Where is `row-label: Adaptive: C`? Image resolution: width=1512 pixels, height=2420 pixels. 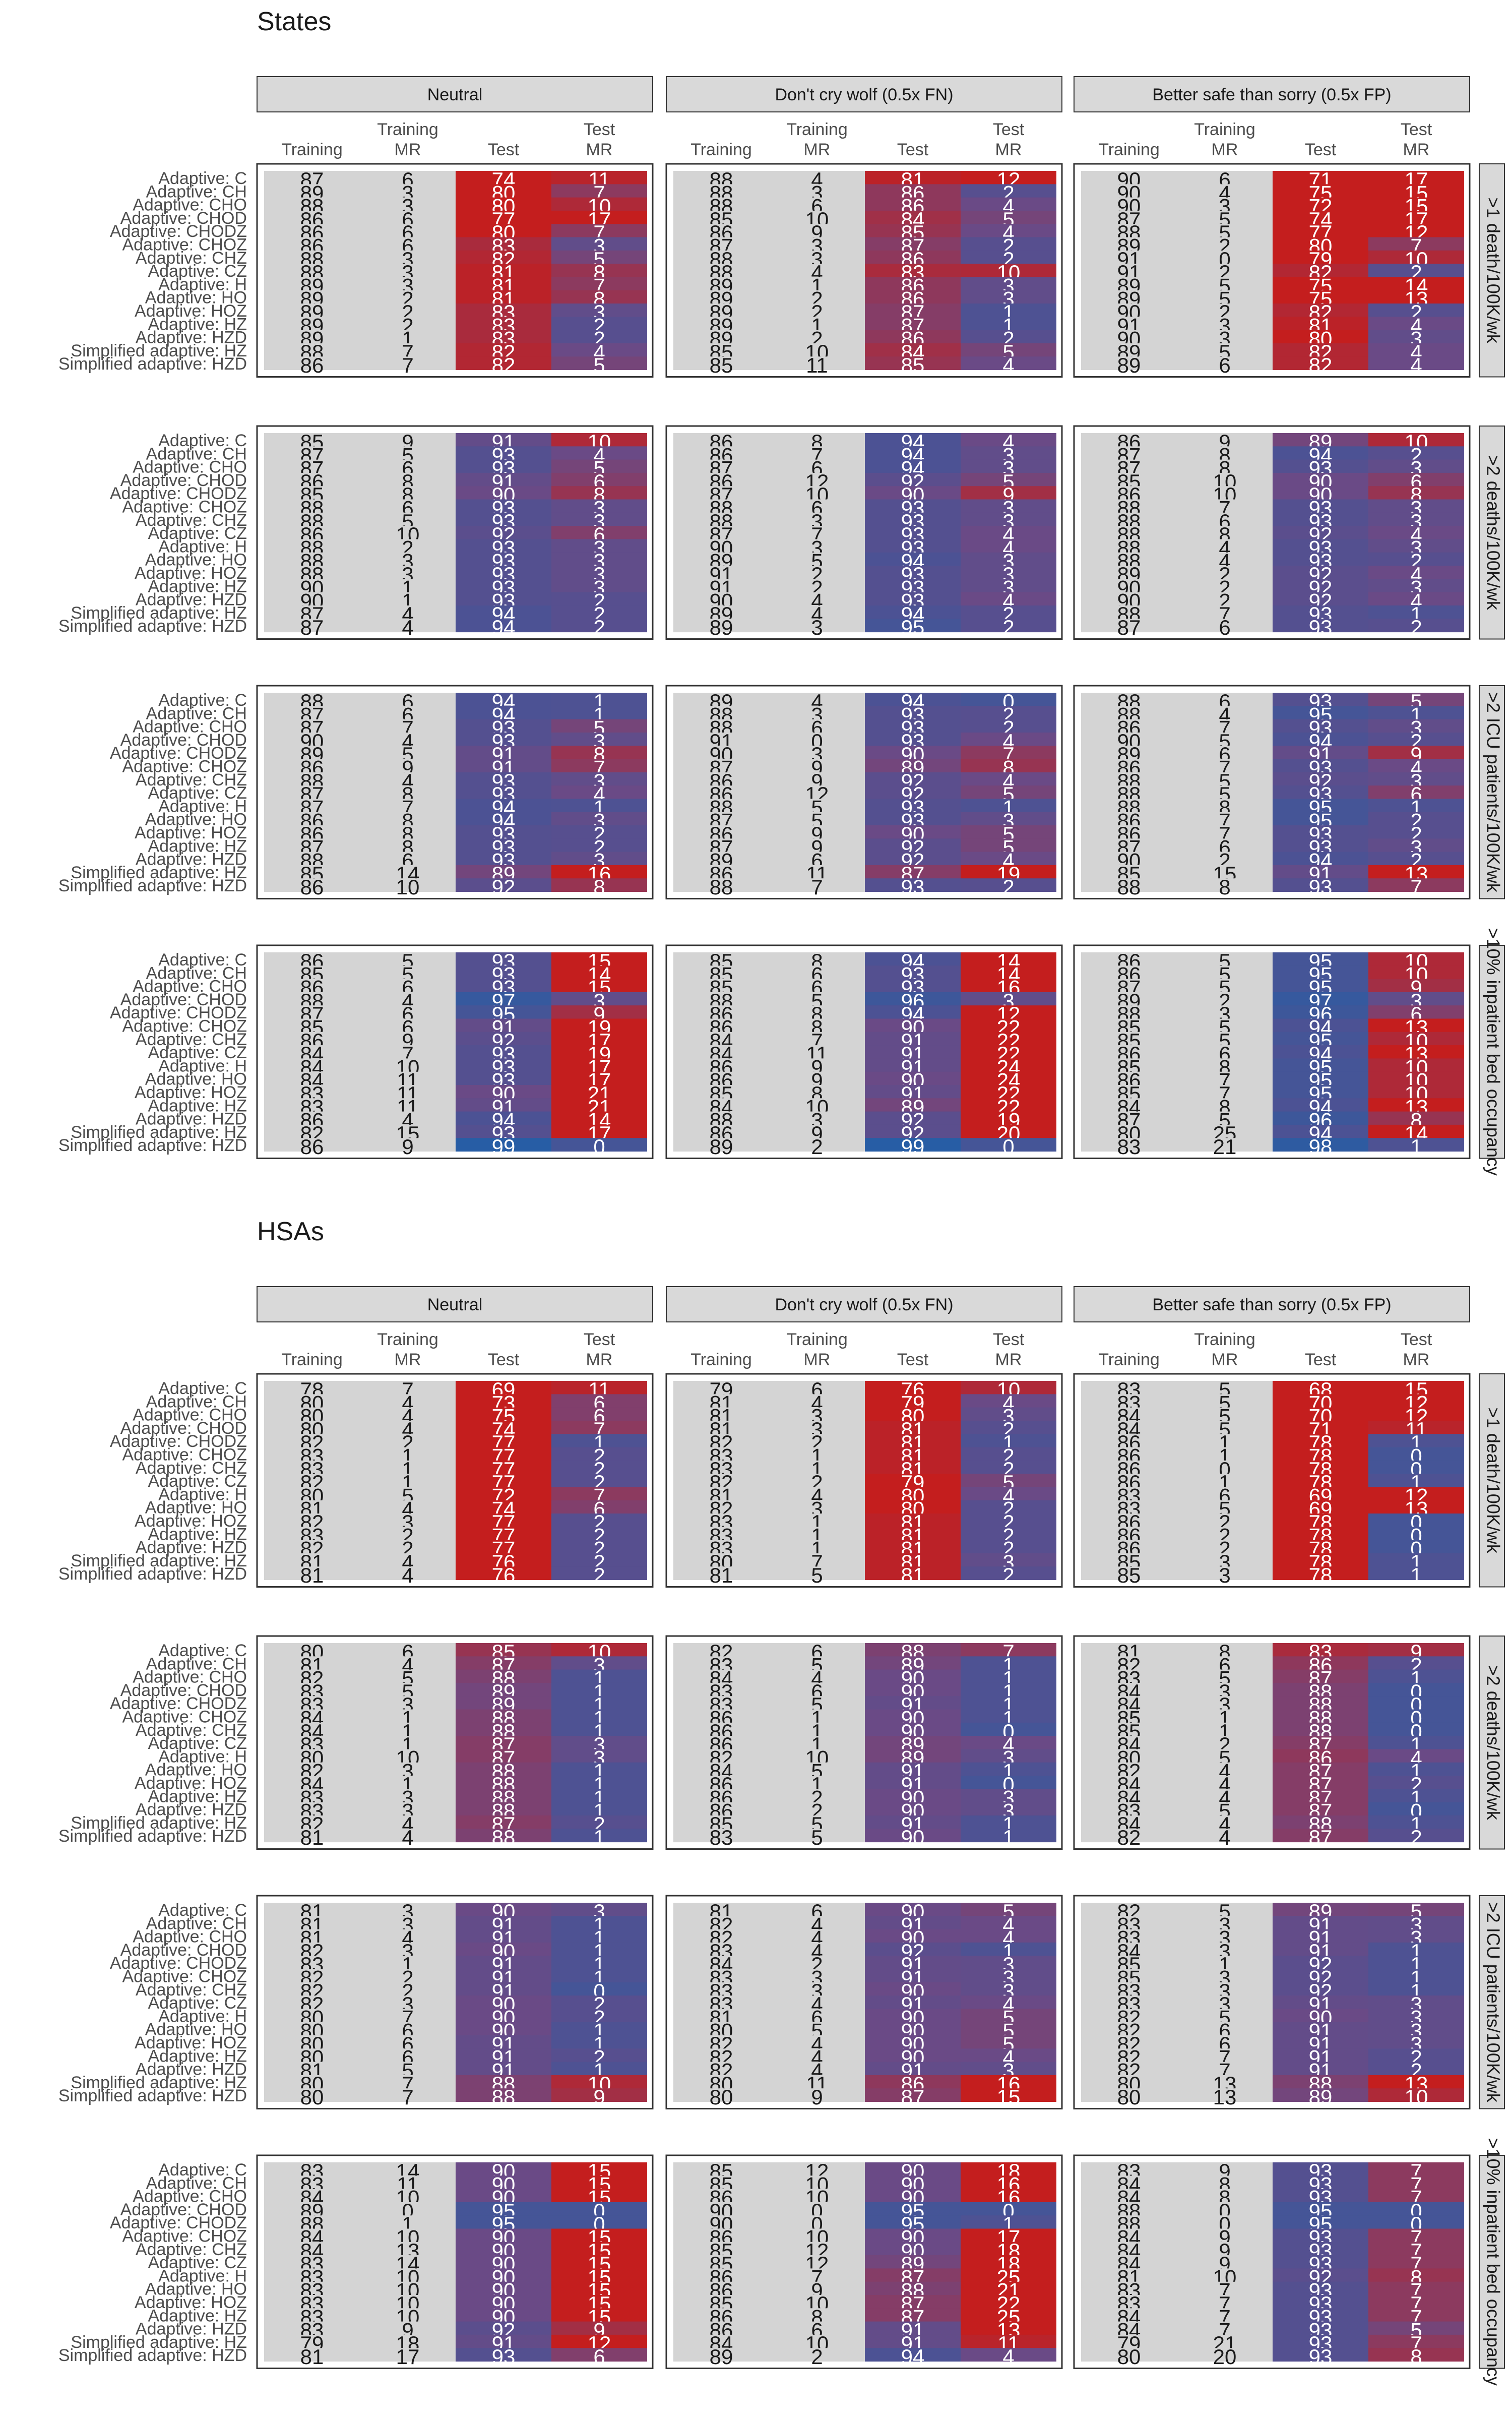
row-label: Adaptive: C is located at coordinates (202, 440).